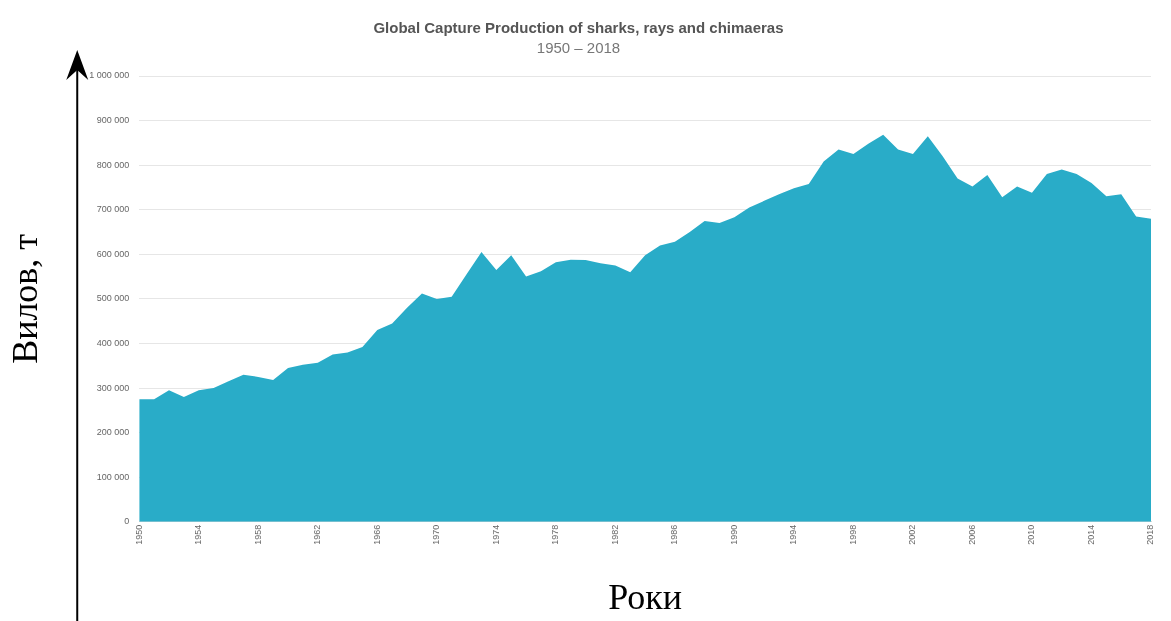 This screenshot has height=621, width=1171. What do you see at coordinates (109, 75) in the screenshot?
I see `y-tick-label: 1 000 000` at bounding box center [109, 75].